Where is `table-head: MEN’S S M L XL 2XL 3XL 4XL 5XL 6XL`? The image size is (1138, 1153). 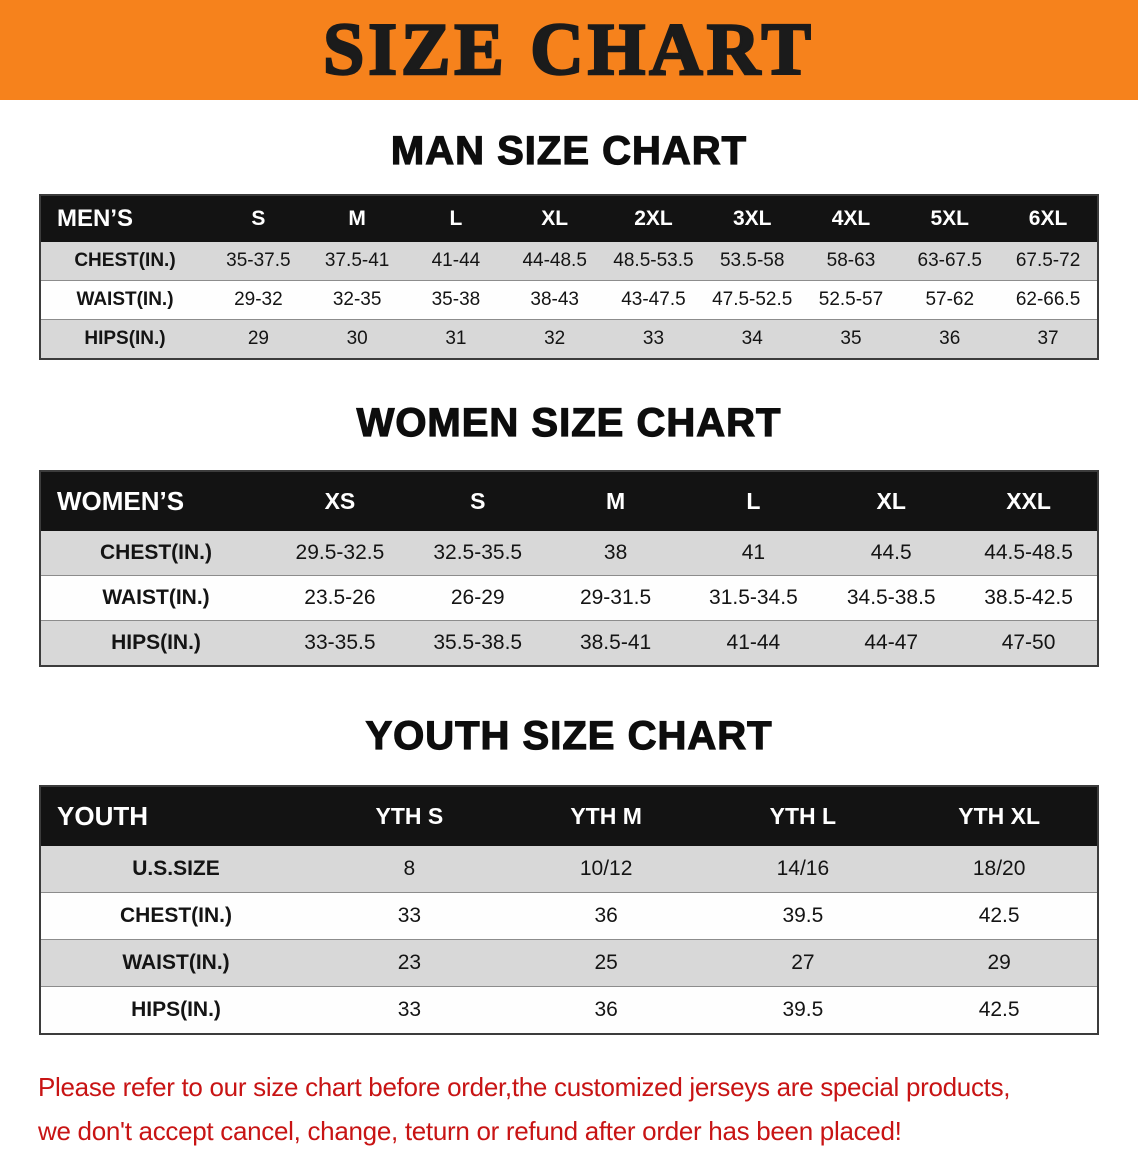
table-head: MEN’S S M L XL 2XL 3XL 4XL 5XL 6XL is located at coordinates (569, 218).